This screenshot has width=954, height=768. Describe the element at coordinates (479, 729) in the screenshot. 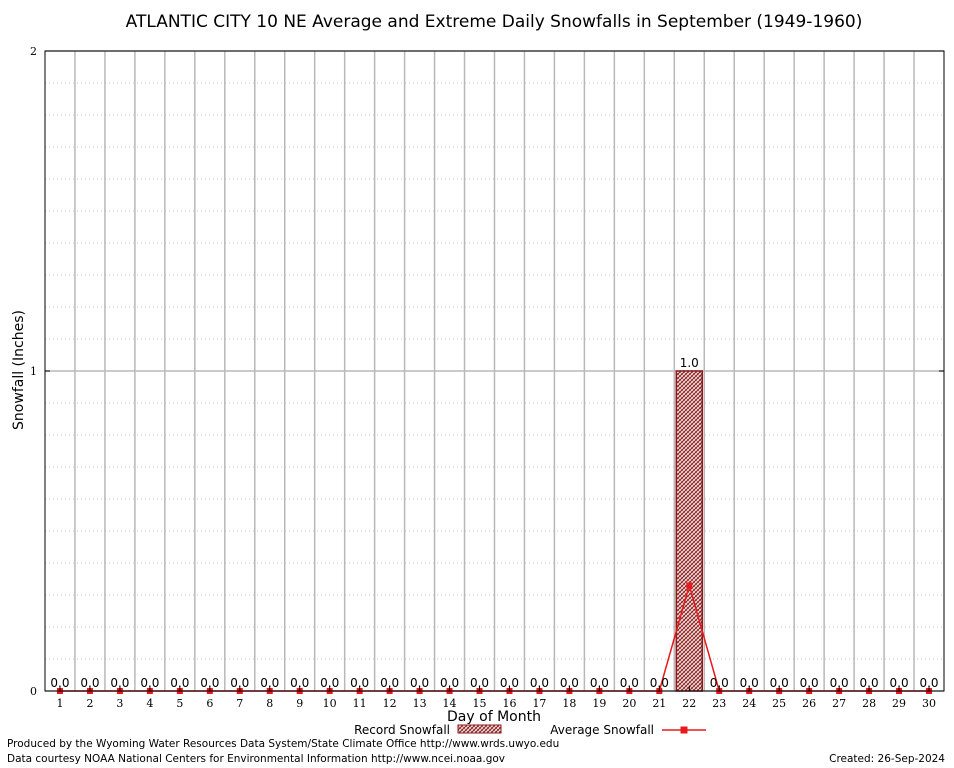

I see `legend-record-swatch` at that location.